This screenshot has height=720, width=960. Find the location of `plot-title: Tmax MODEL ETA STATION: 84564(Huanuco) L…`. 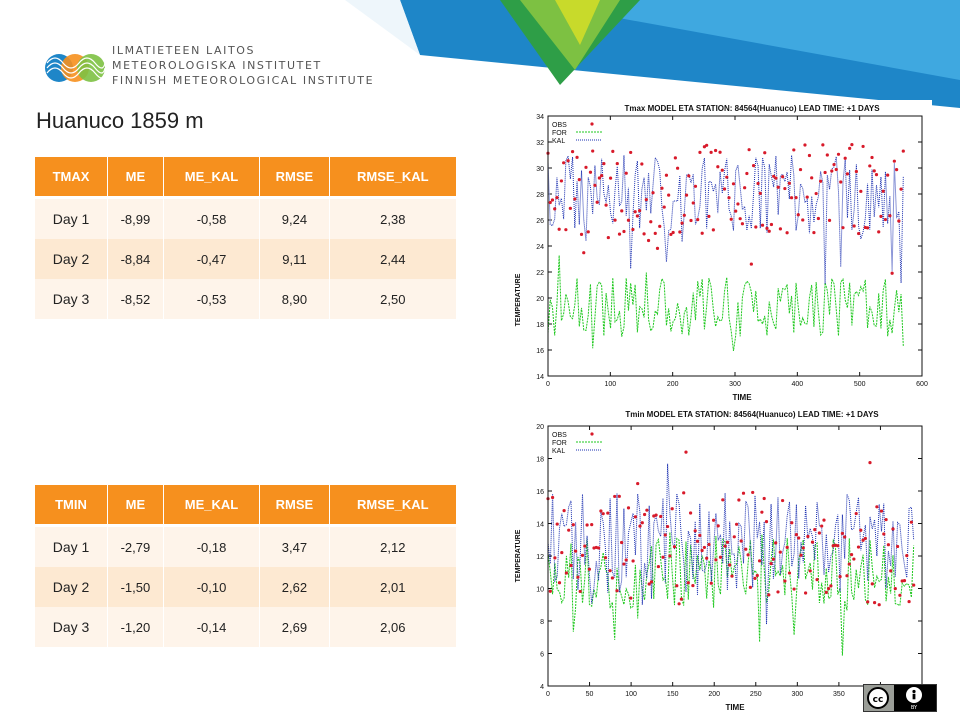

plot-title: Tmax MODEL ETA STATION: 84564(Huanuco) L… is located at coordinates (752, 108).